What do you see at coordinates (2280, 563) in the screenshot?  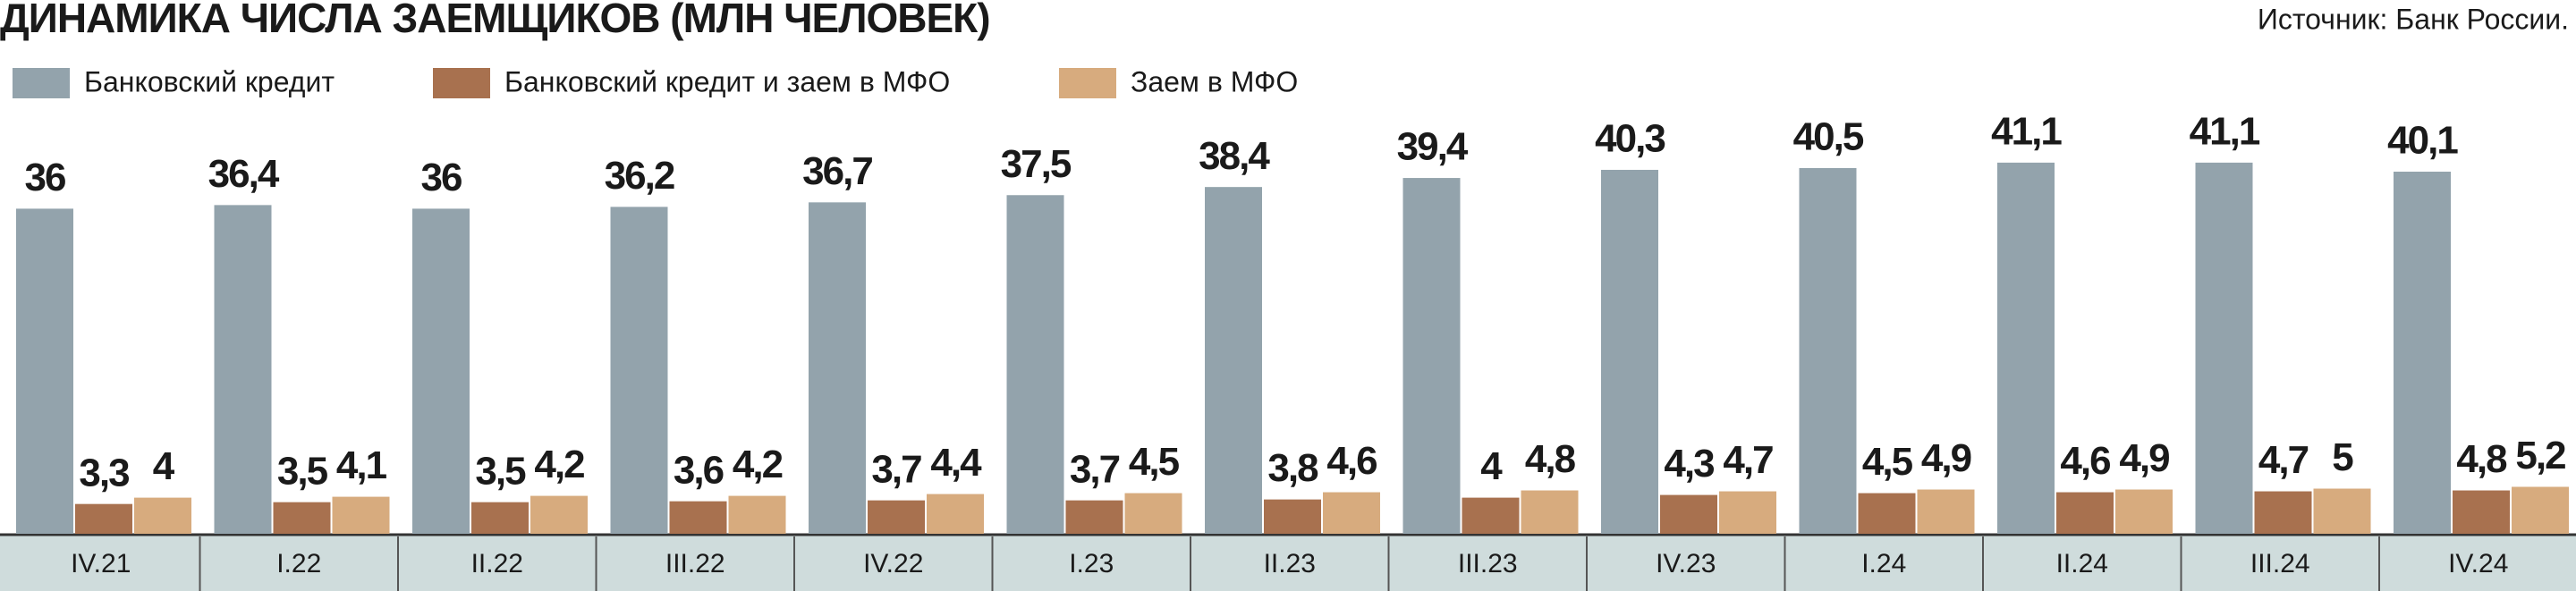 I see `x-tick-label: III.24` at bounding box center [2280, 563].